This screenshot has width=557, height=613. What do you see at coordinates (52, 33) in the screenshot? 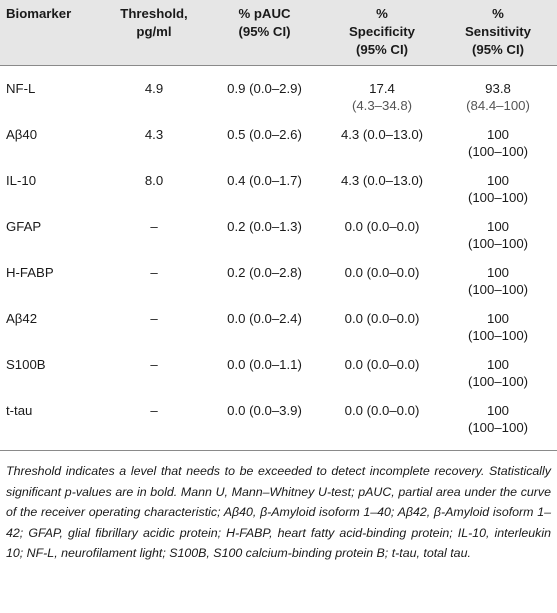
I see `header-biomarker: Biomarker` at bounding box center [52, 33].